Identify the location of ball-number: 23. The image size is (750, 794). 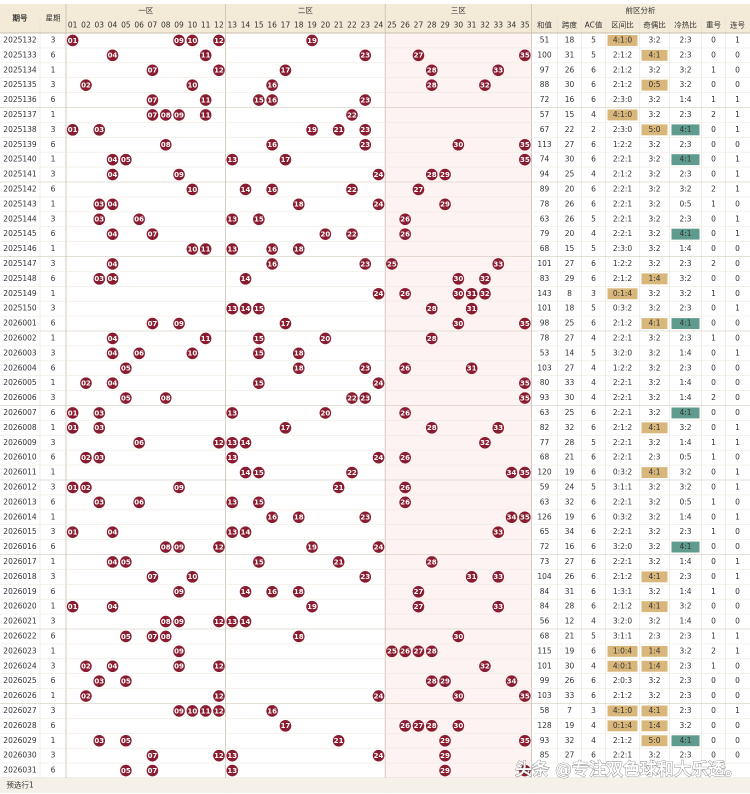
(365, 56).